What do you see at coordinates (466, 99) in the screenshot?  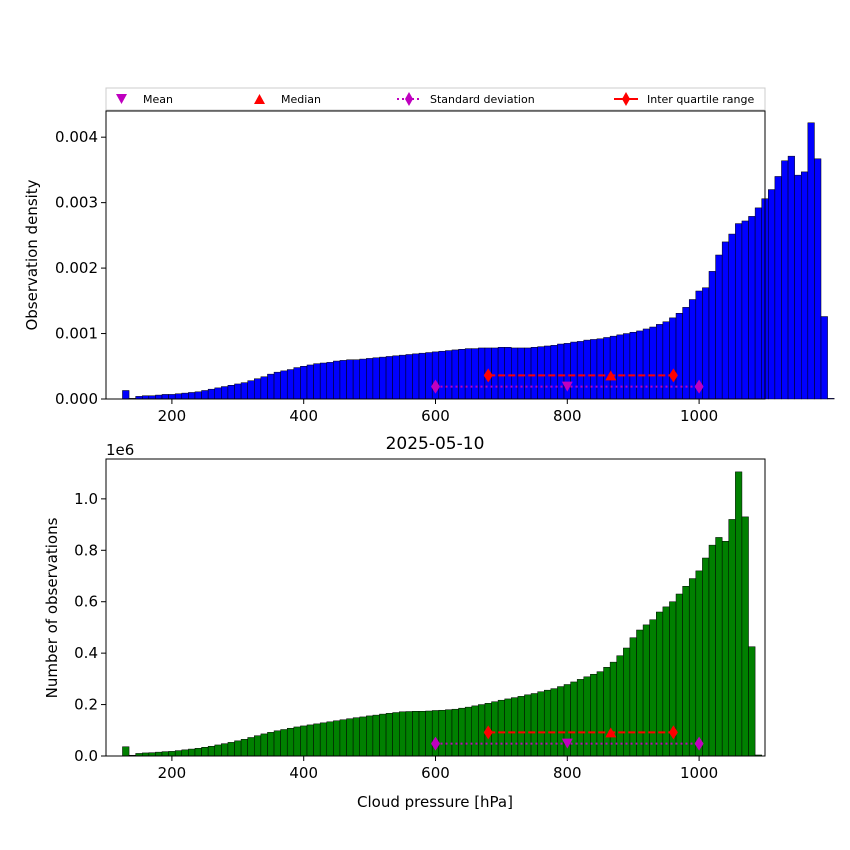 I see `legend-entry-std: Standard deviation` at bounding box center [466, 99].